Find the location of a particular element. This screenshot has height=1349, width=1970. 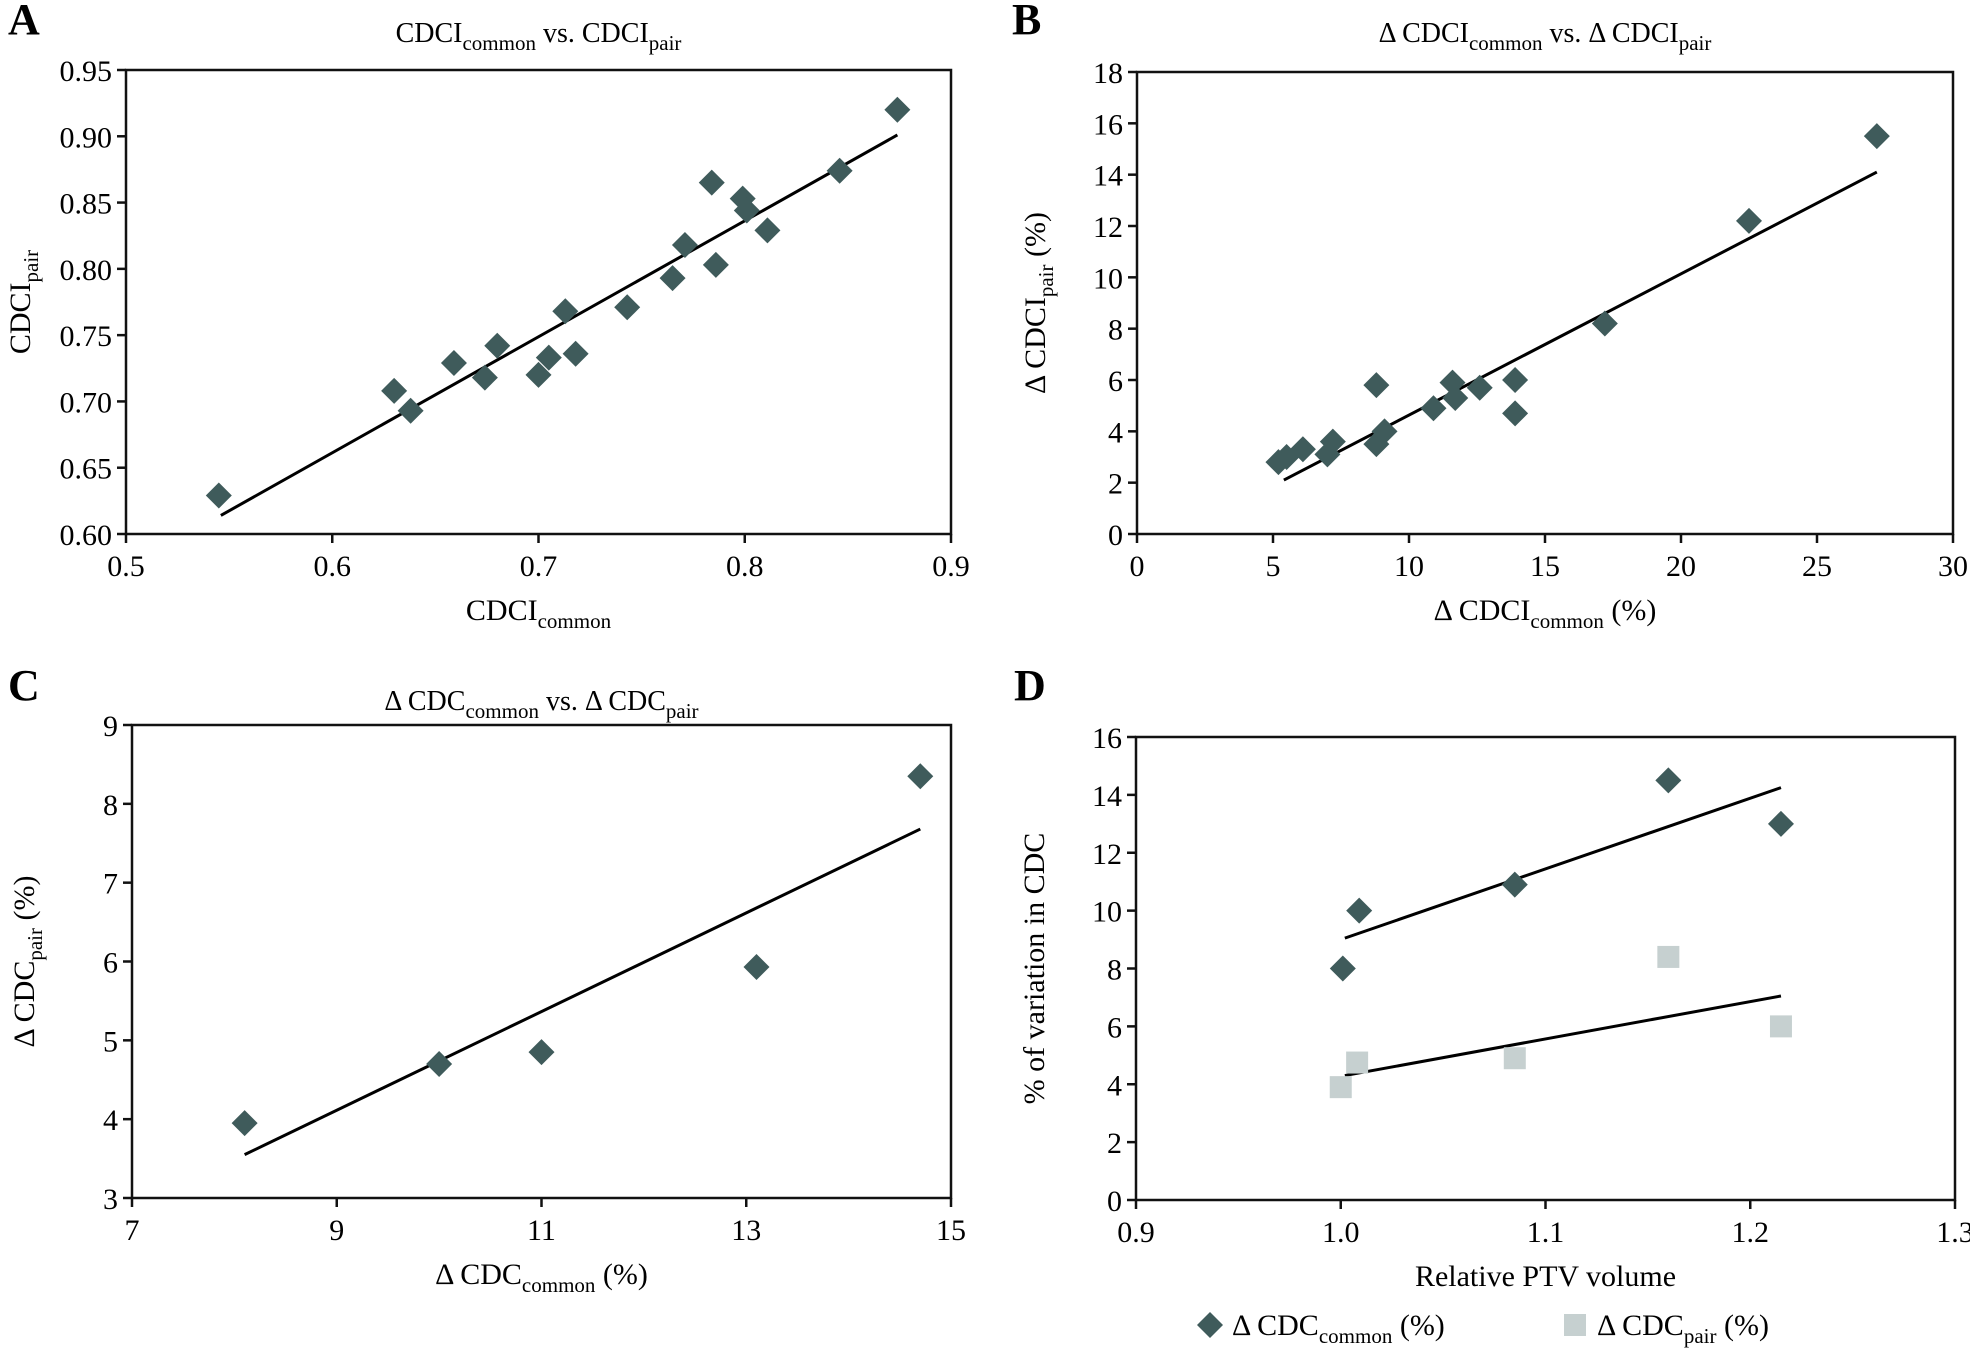

x-tick-label: 5 is located at coordinates (1273, 566).